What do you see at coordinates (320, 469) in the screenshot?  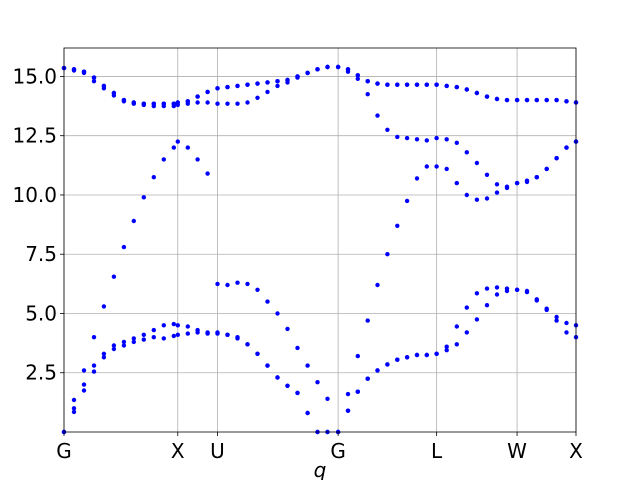 I see `x-axis-label: q` at bounding box center [320, 469].